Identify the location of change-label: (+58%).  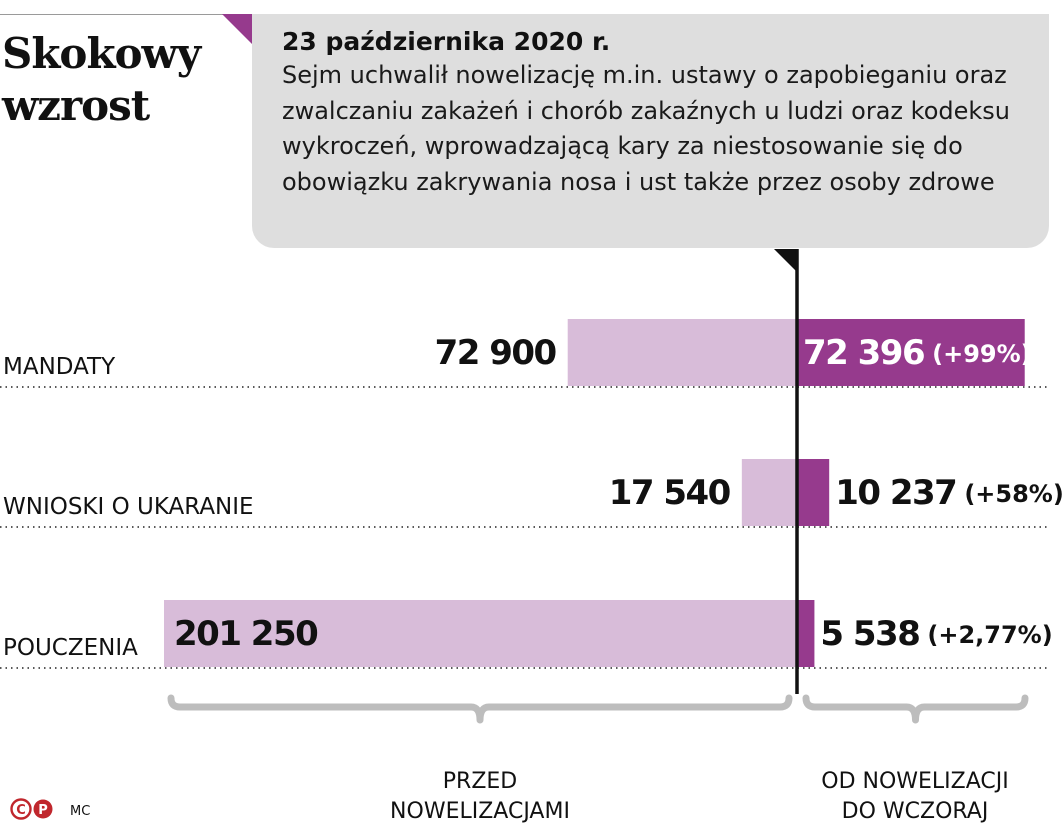
(1013, 494).